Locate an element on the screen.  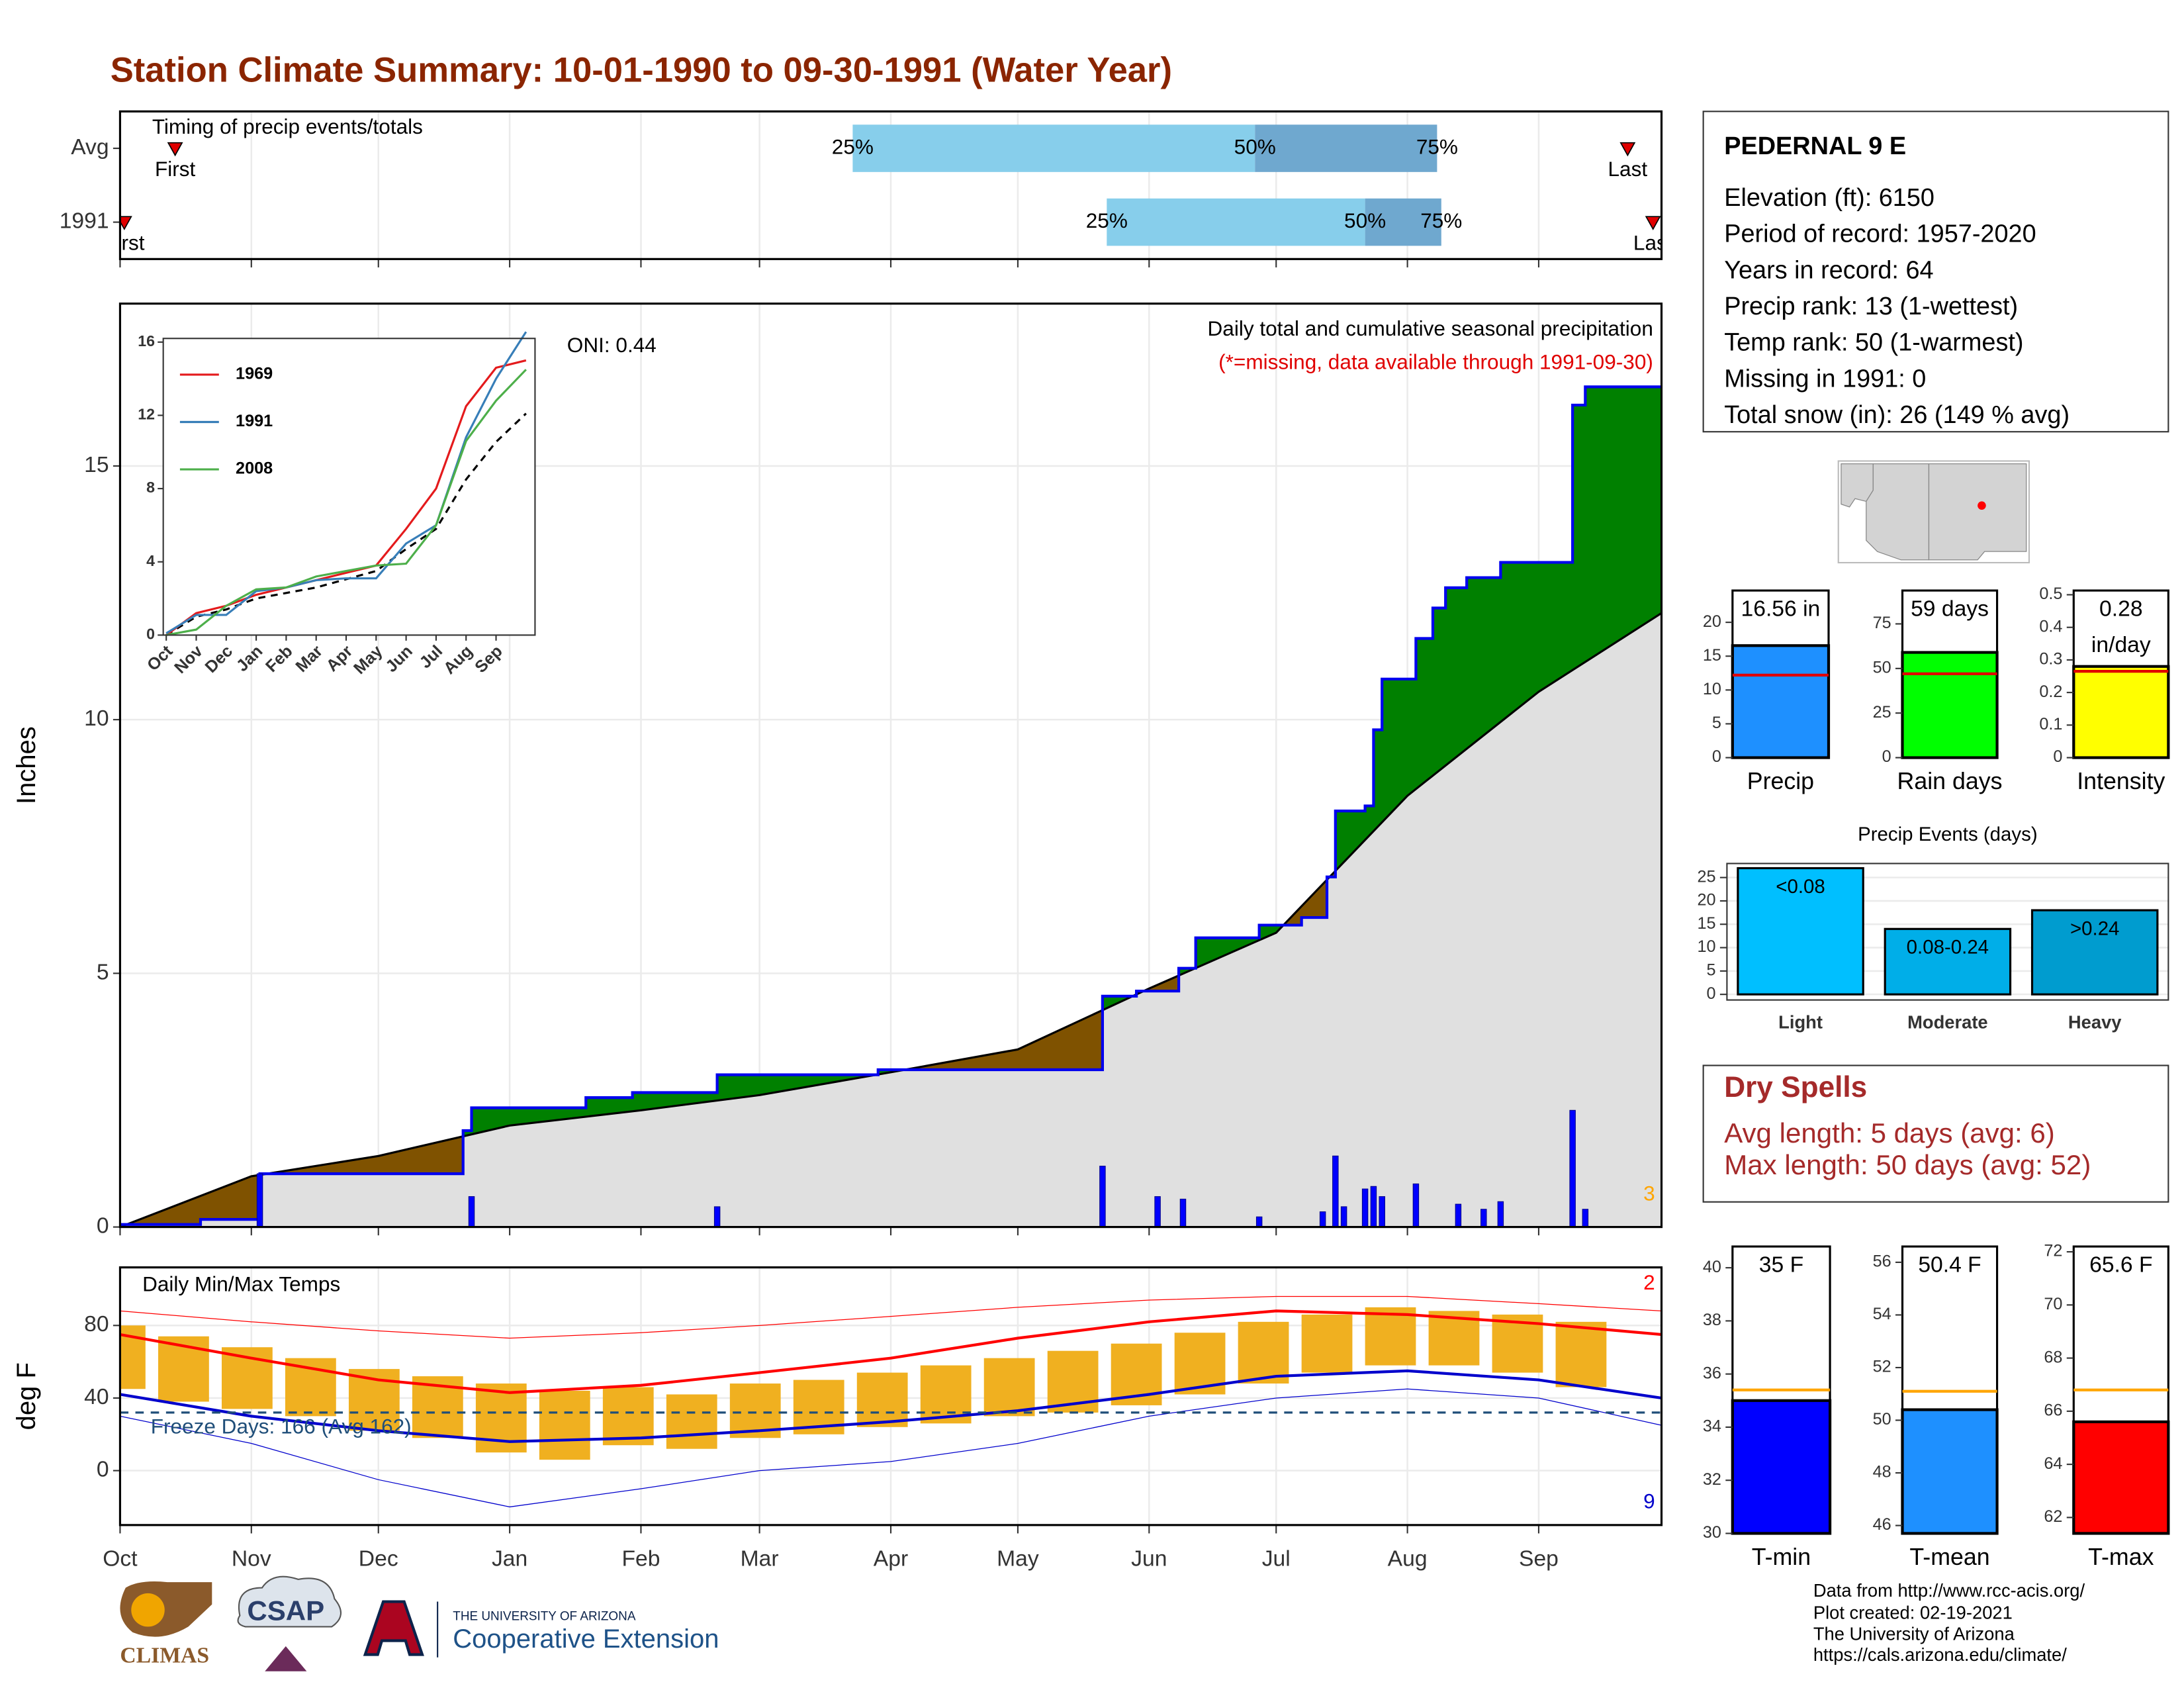
map-state is located at coordinates (1977, 512).